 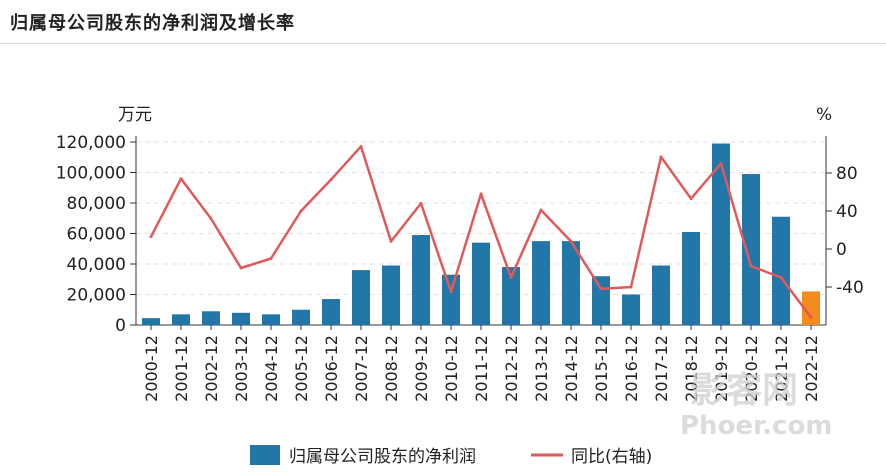 I want to click on y-left-tick-label: 60,000, so click(x=96, y=235).